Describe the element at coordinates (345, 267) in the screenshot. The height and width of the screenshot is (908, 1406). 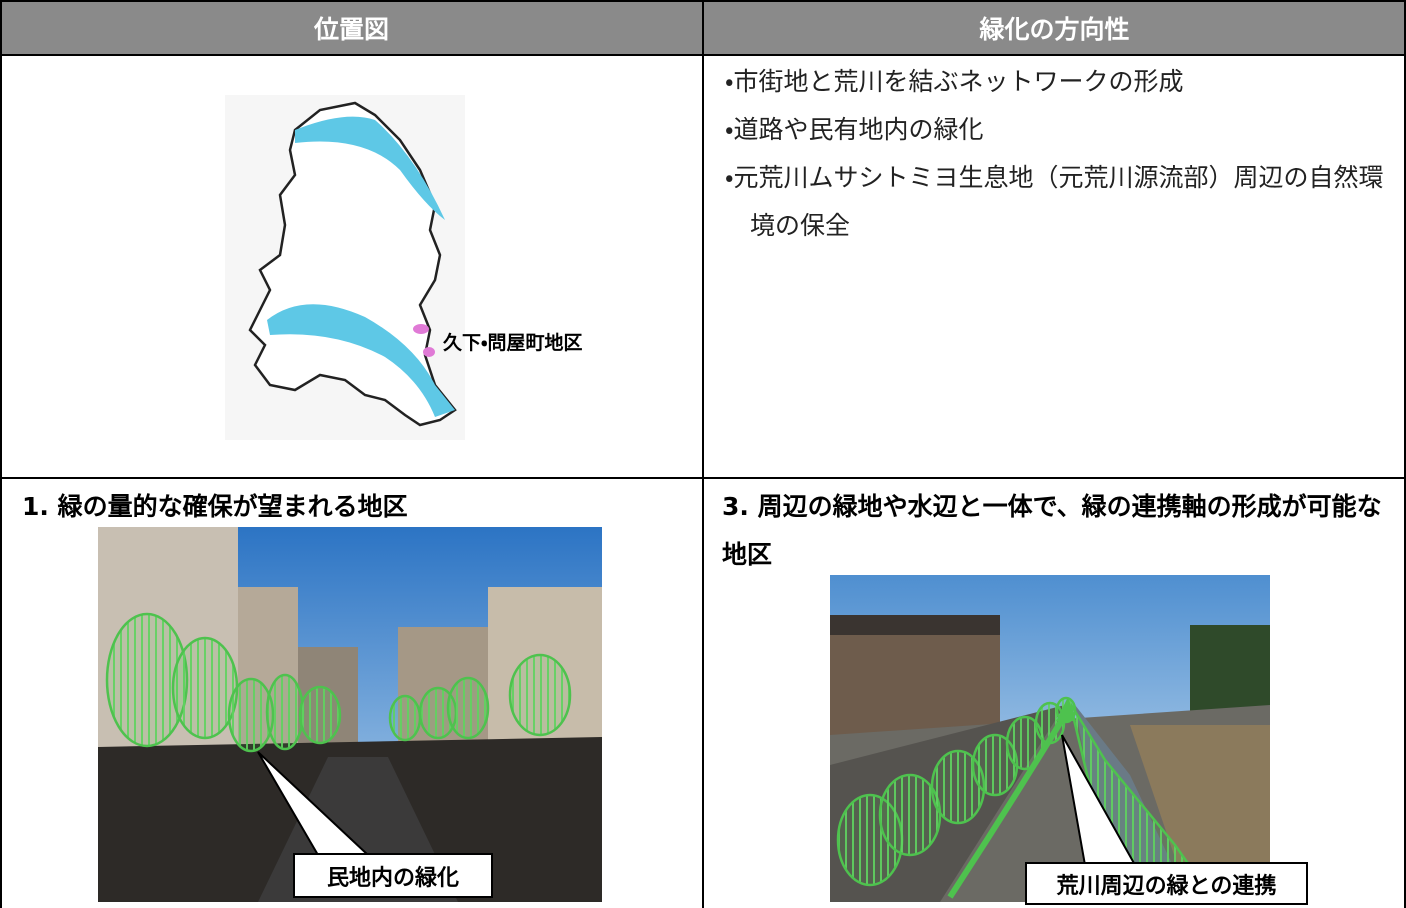
I see `location-map` at that location.